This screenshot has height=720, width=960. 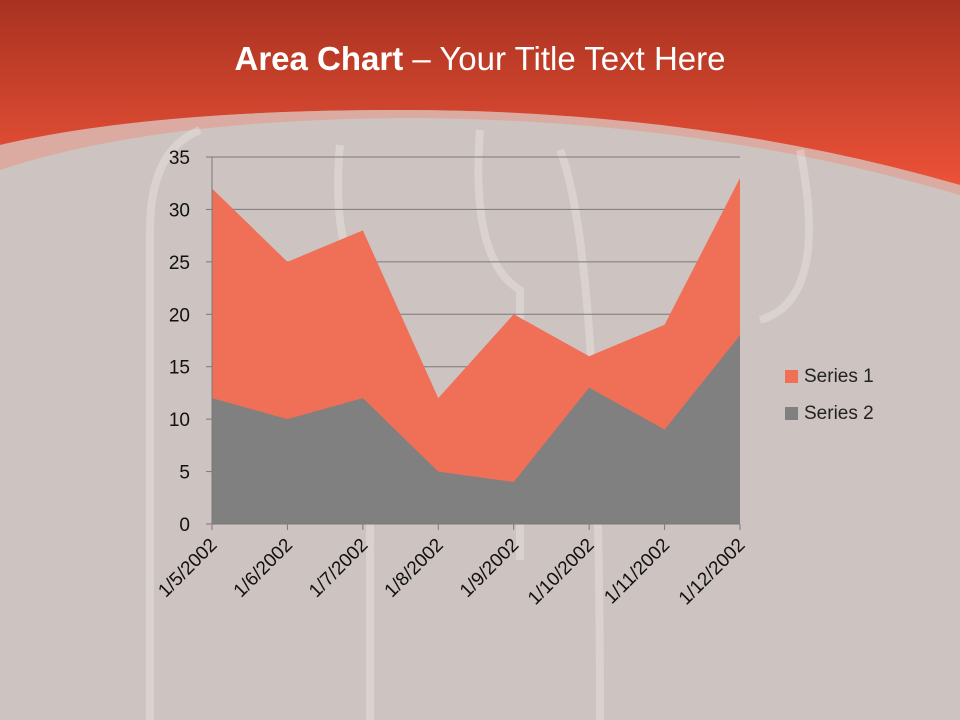 What do you see at coordinates (319, 58) in the screenshot?
I see `title-bold: Area Chart` at bounding box center [319, 58].